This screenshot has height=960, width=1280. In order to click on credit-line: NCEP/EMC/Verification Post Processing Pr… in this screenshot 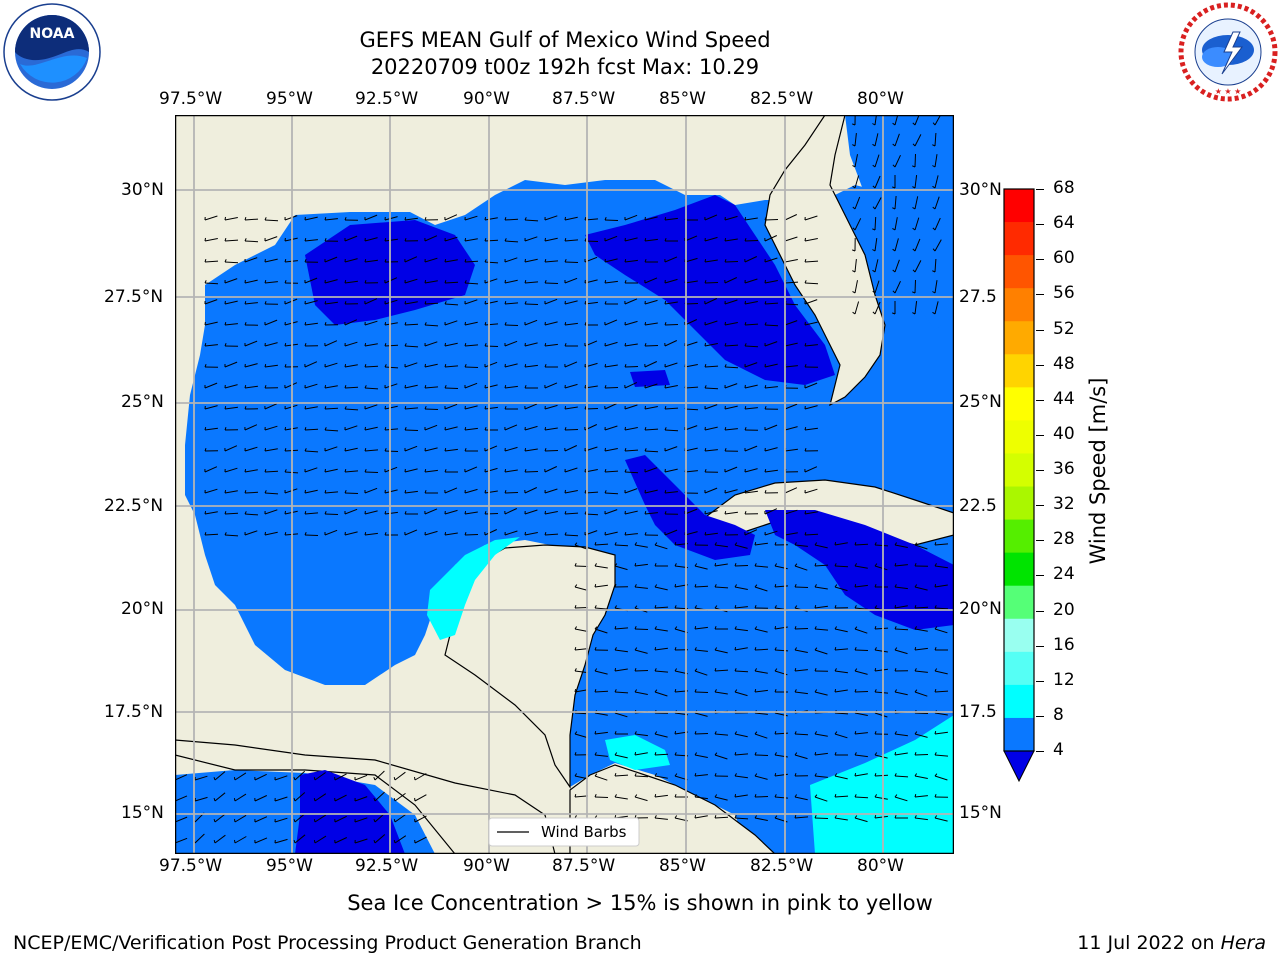, I will do `click(327, 943)`.